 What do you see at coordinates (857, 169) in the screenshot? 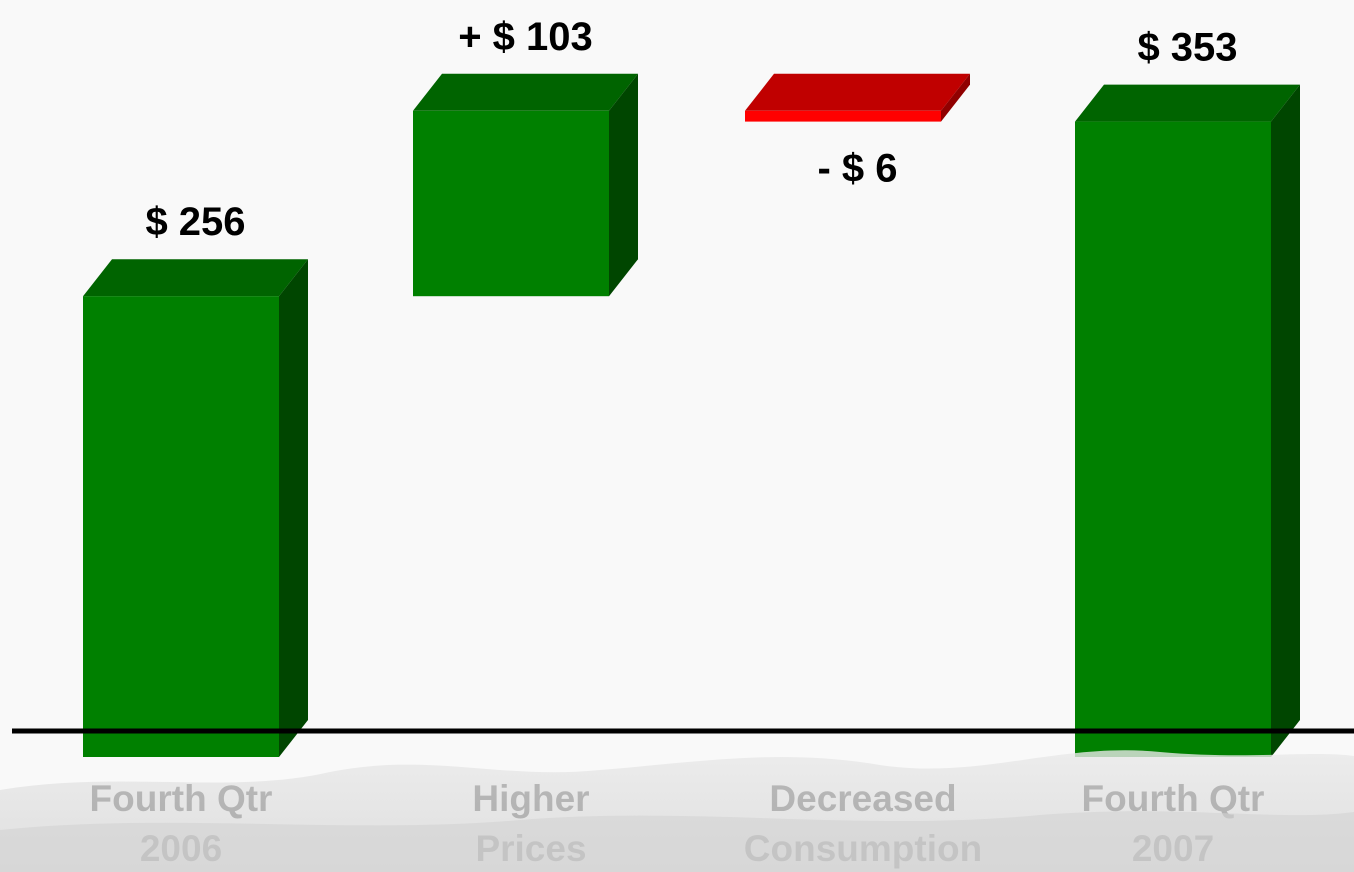
I see `value-label: - $ 6` at bounding box center [857, 169].